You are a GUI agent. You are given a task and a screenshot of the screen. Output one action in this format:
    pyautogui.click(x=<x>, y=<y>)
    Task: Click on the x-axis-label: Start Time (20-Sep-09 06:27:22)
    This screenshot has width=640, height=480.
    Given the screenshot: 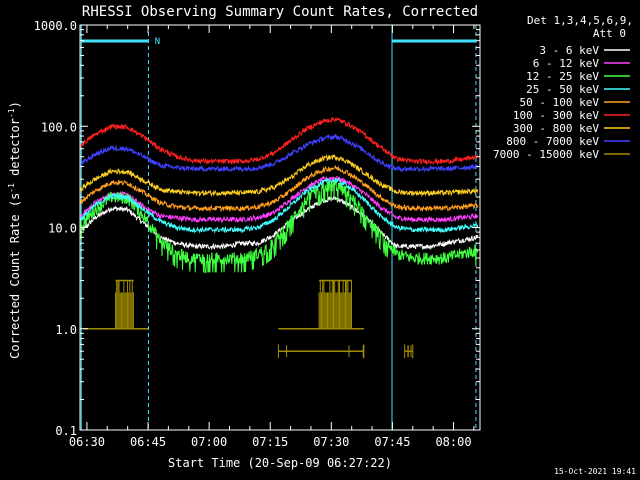 What is the action you would take?
    pyautogui.click(x=280, y=463)
    